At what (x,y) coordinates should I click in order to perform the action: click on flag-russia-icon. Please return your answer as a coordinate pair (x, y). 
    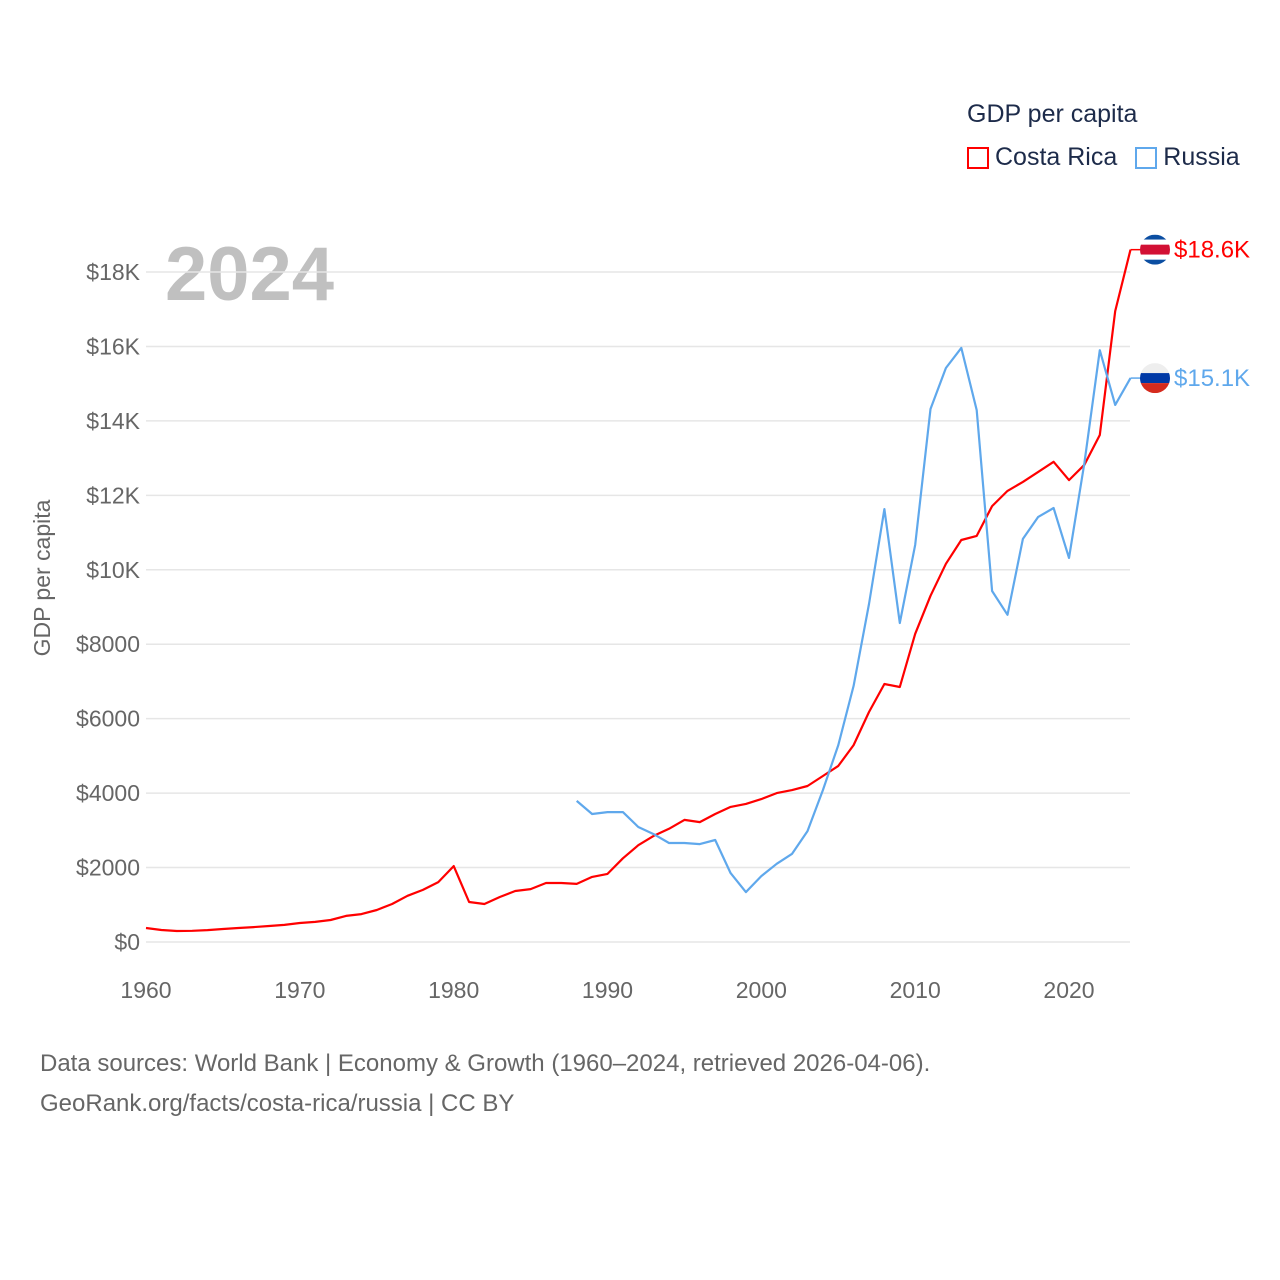
    Looking at the image, I should click on (1155, 378).